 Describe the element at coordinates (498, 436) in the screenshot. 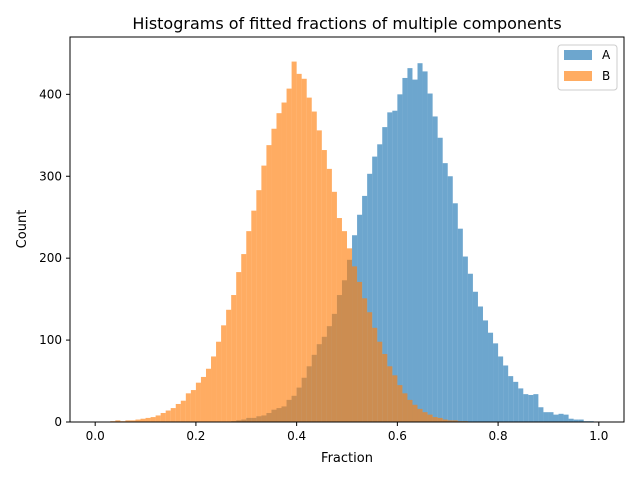

I see `x-tick-label: 0.8` at that location.